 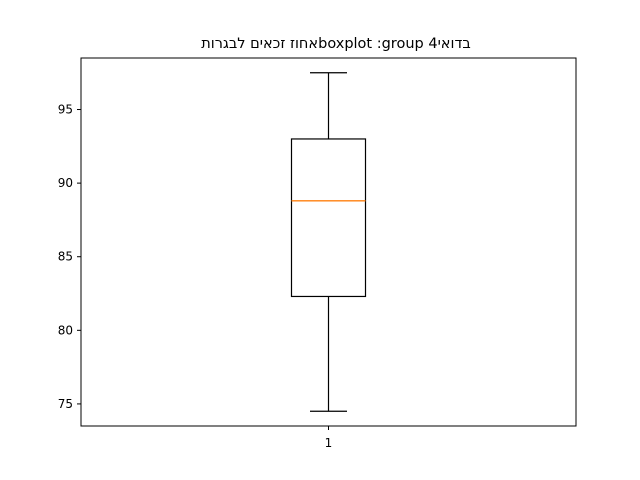 I want to click on x-tick-label: 1, so click(x=329, y=443).